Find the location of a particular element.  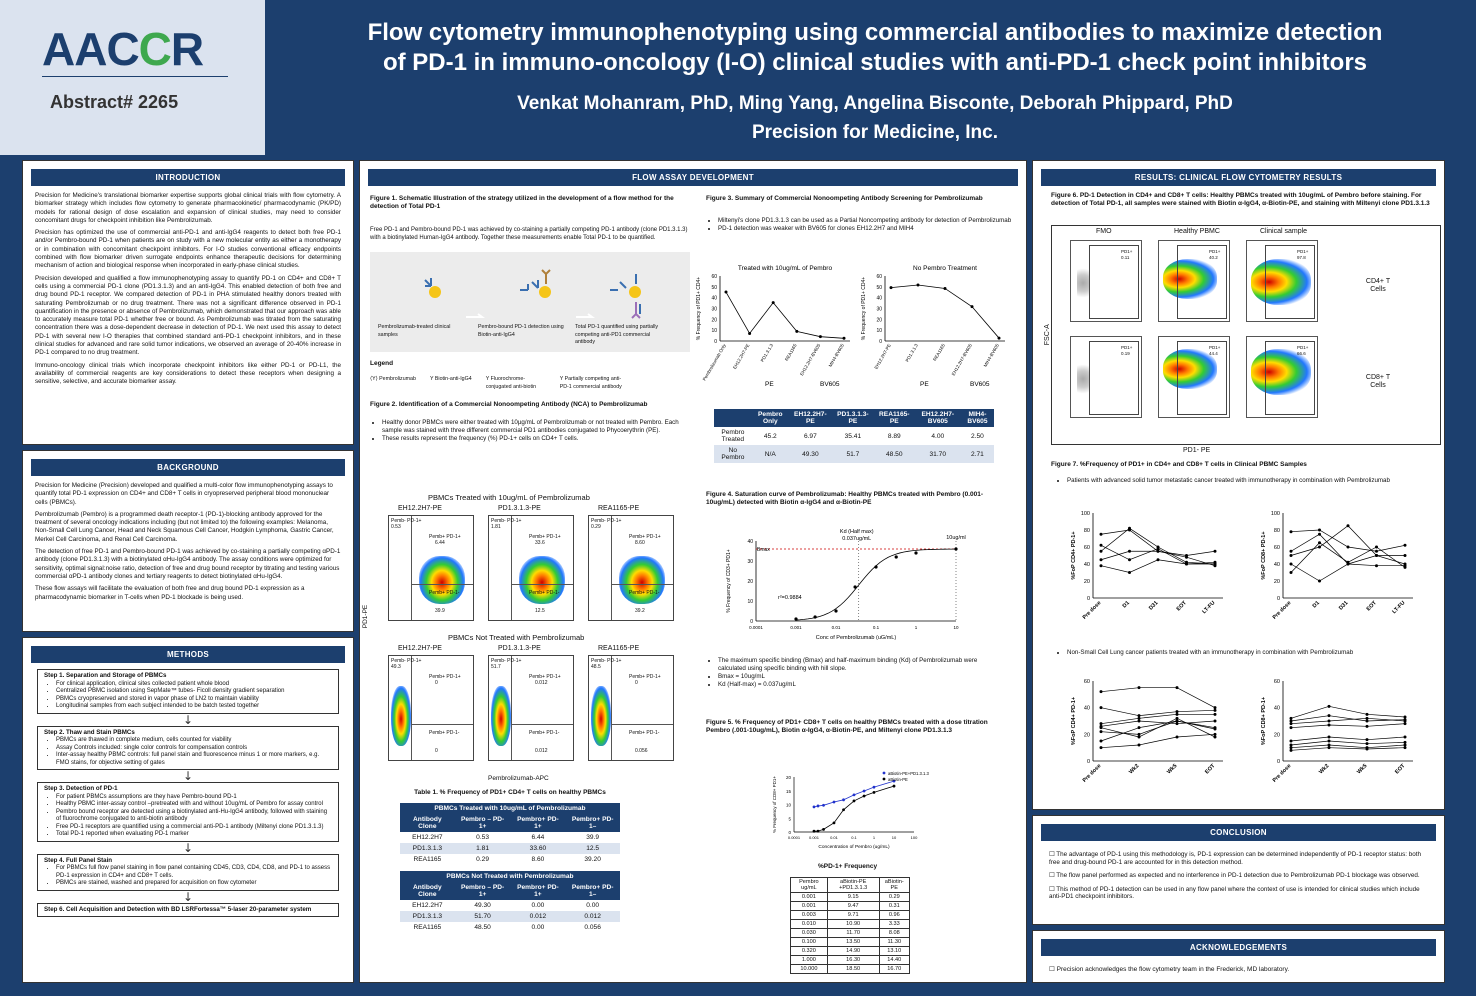

fsc-label: FSC-A is located at coordinates (1047, 335).